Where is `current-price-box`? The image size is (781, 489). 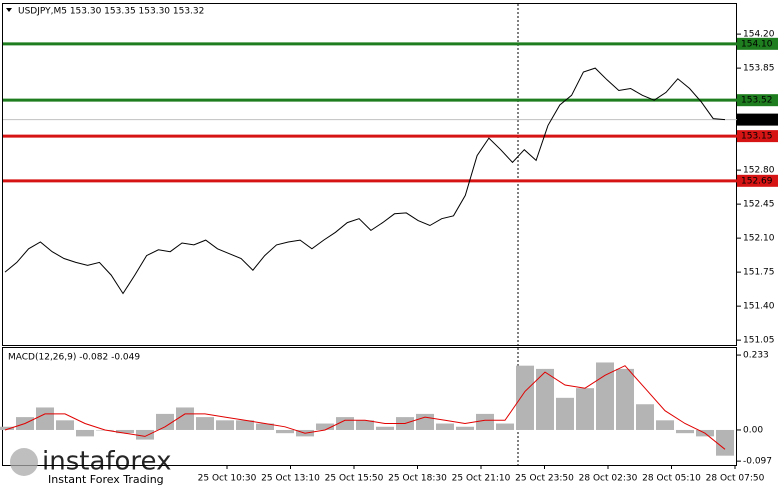 current-price-box is located at coordinates (757, 119).